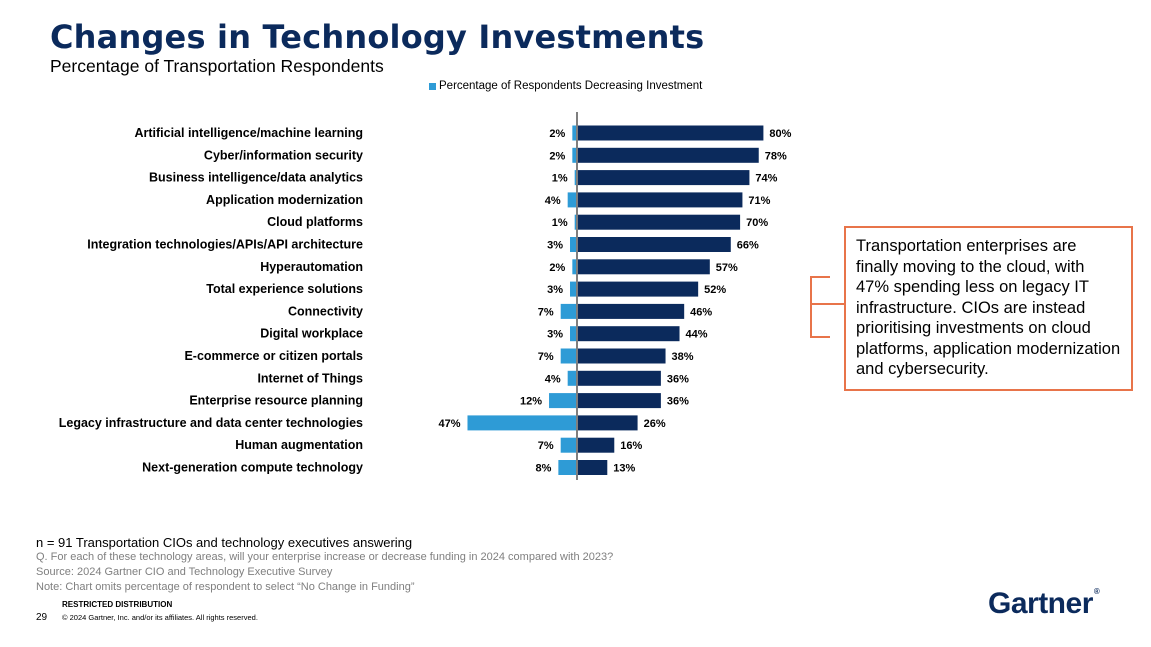  I want to click on data-label-increase: 66%, so click(748, 246).